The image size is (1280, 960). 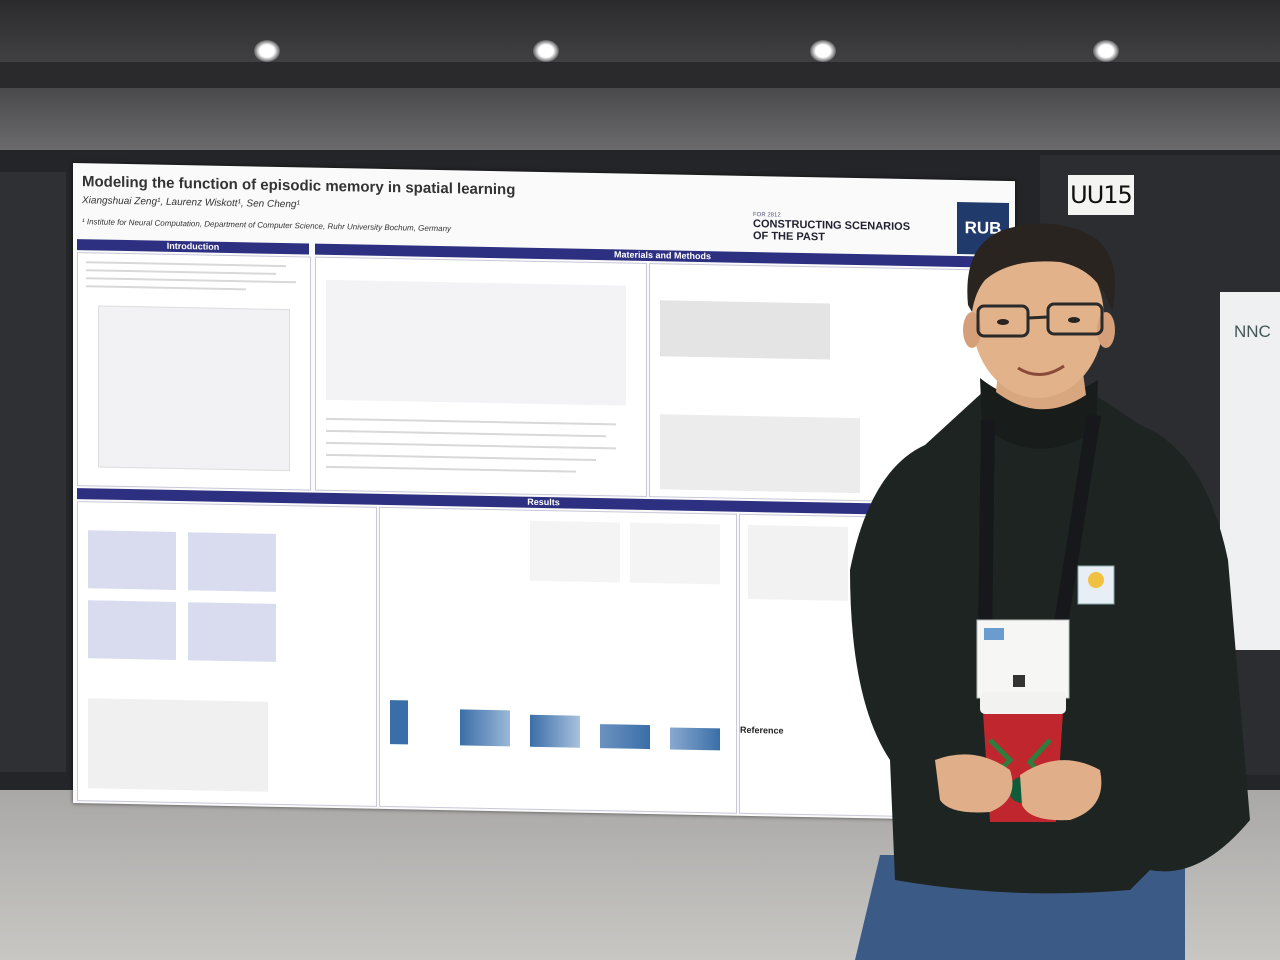 What do you see at coordinates (994, 634) in the screenshot?
I see `badge-logo-icon` at bounding box center [994, 634].